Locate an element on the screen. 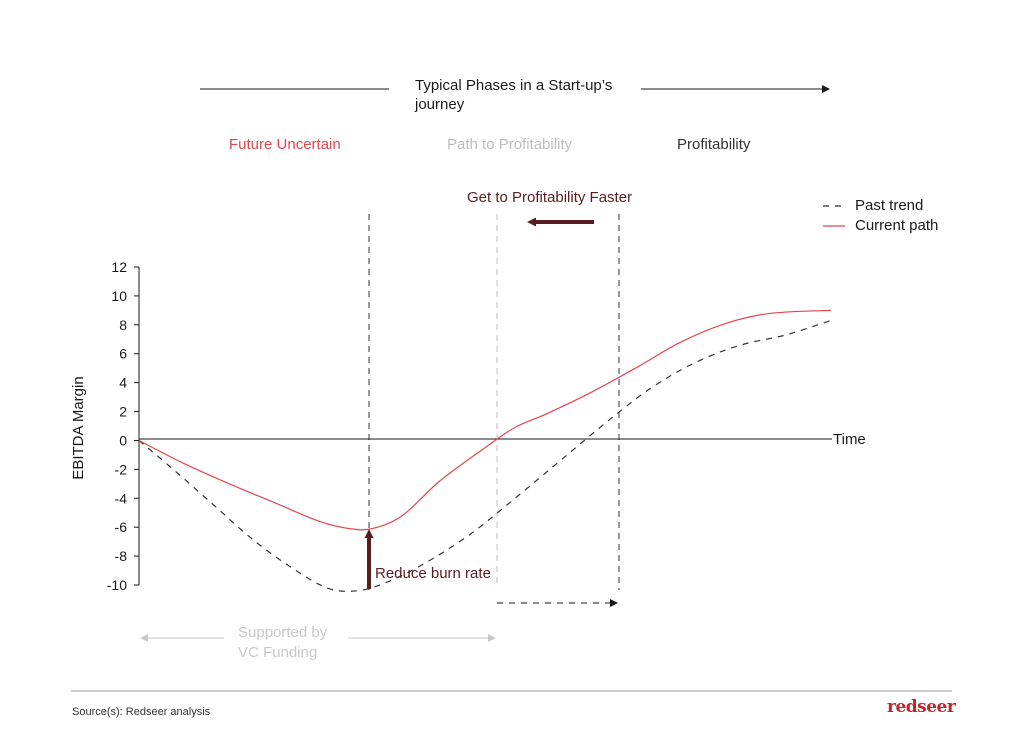  y-axis-label: EBITDA Margin is located at coordinates (78, 427).